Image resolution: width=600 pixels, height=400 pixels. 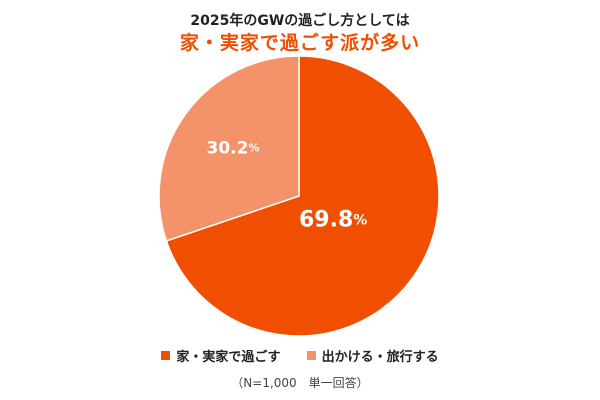 What do you see at coordinates (300, 383) in the screenshot?
I see `sample-note: （N=1,000 単一回答）` at bounding box center [300, 383].